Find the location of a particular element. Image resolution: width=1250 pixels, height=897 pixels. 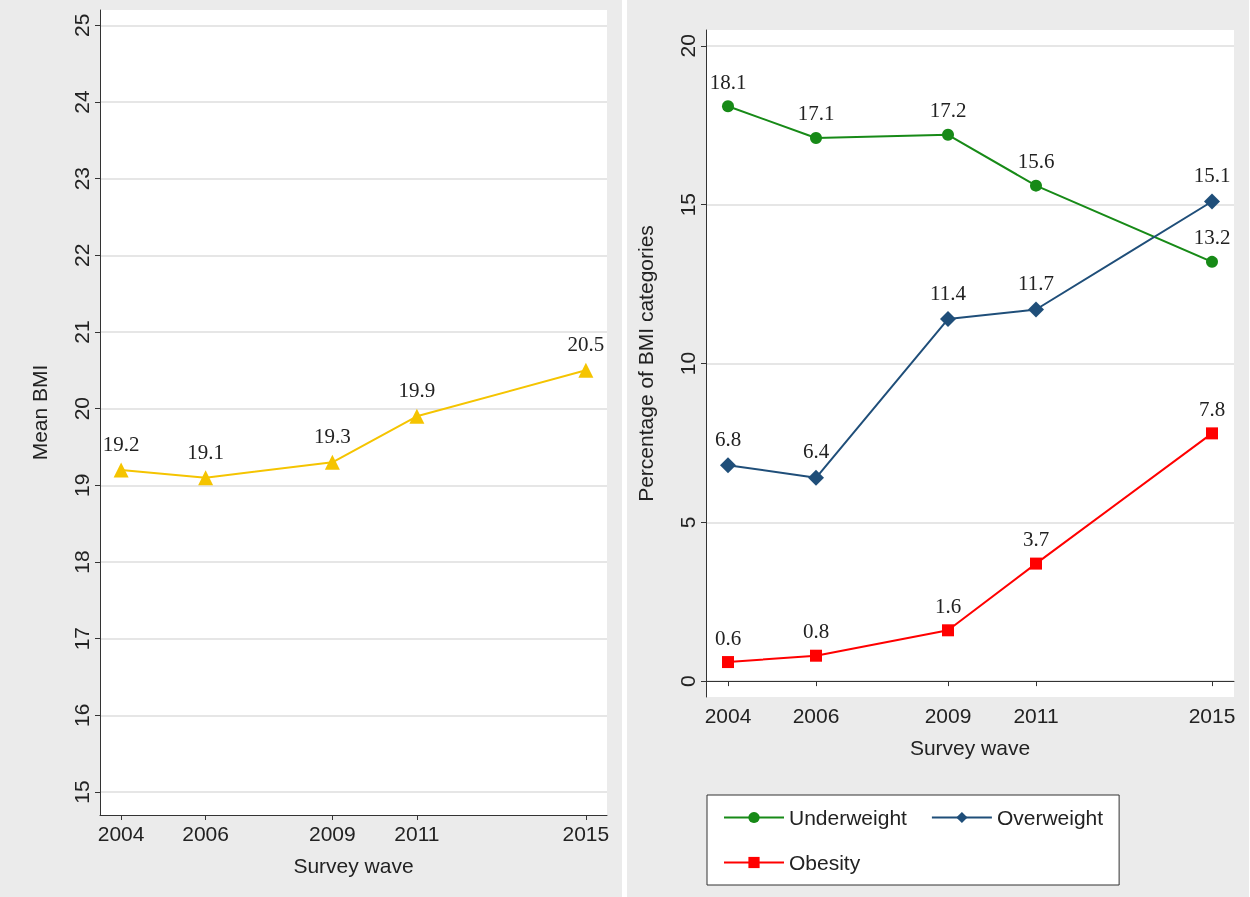

y-tick-label: 24 is located at coordinates (81, 102).